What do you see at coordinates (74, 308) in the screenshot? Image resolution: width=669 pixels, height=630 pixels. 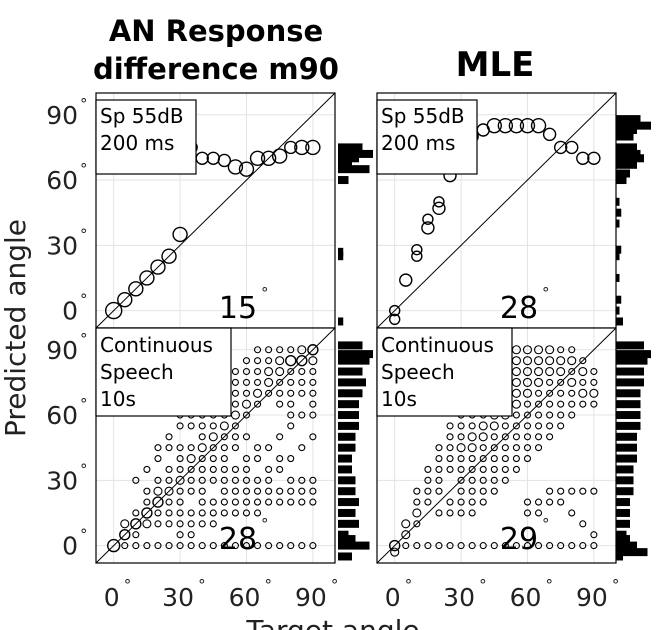 I see `y-tick-label: 0 °` at bounding box center [74, 308].